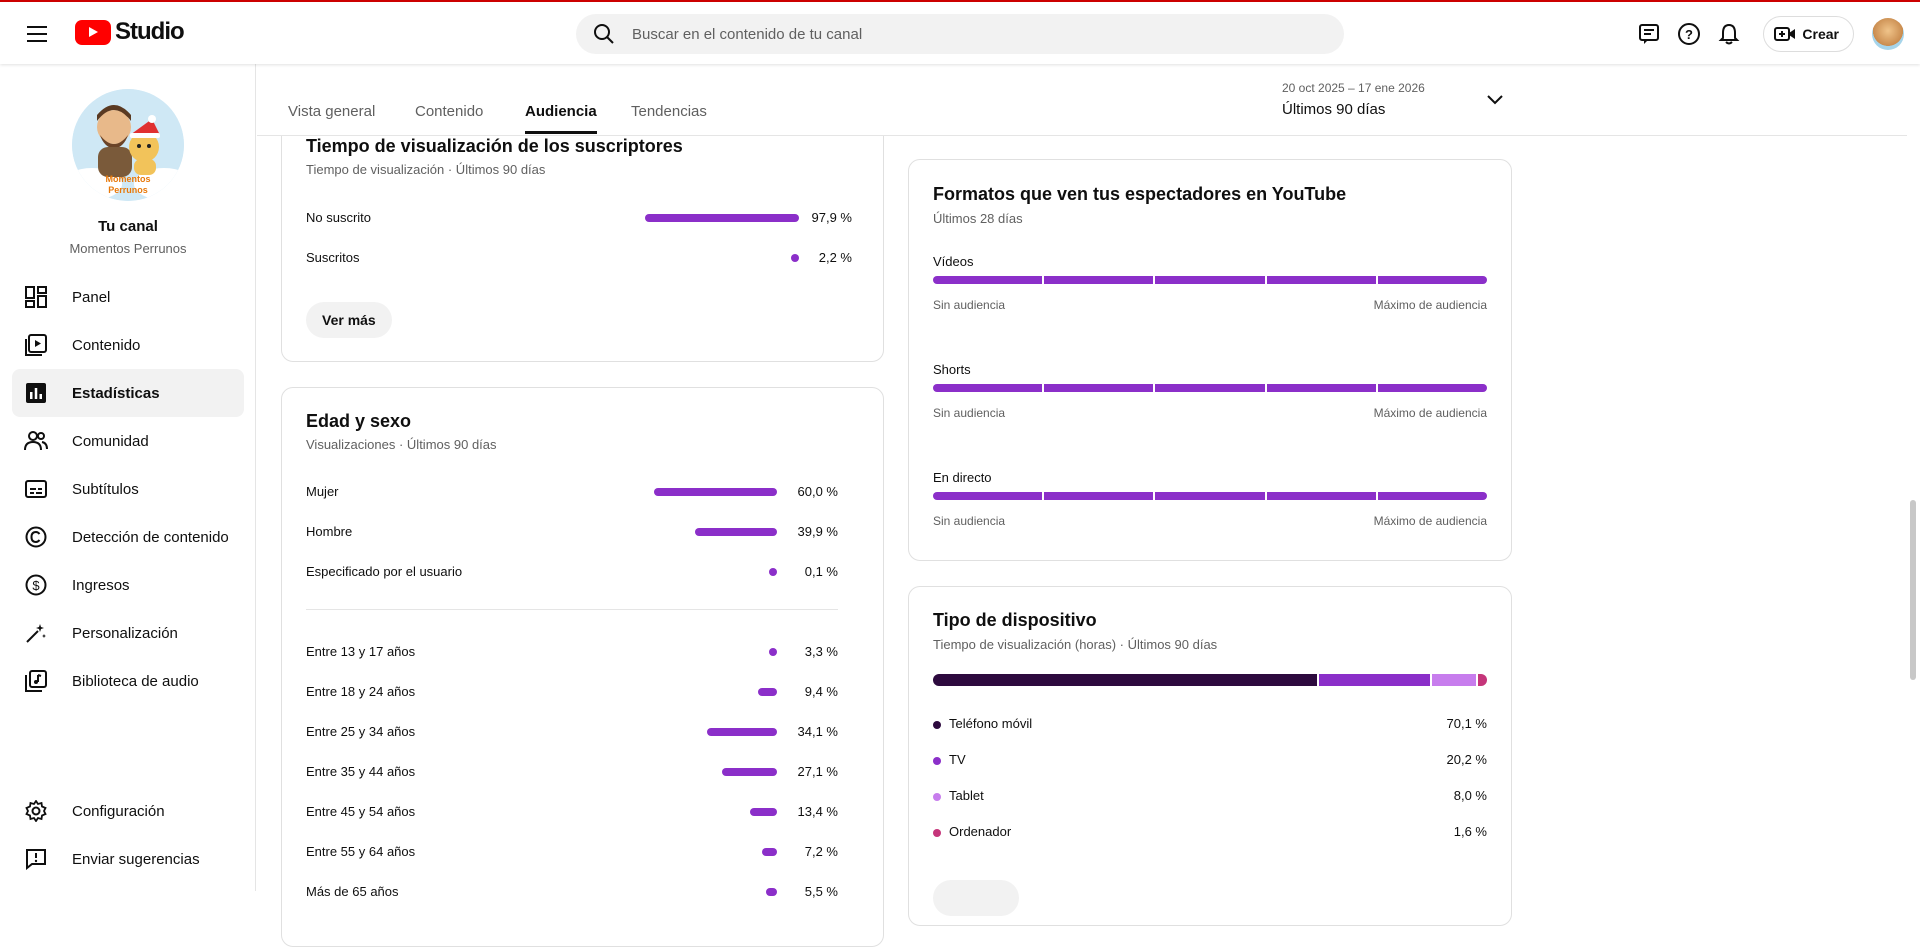 Image resolution: width=1920 pixels, height=947 pixels. Describe the element at coordinates (1430, 305) in the screenshot. I see `format-max-label: Máximo de audiencia` at that location.